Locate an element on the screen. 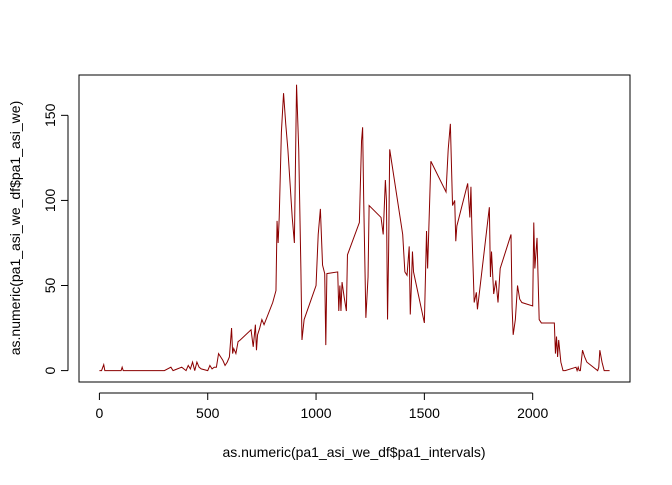  x-tick-label: 500 is located at coordinates (208, 413).